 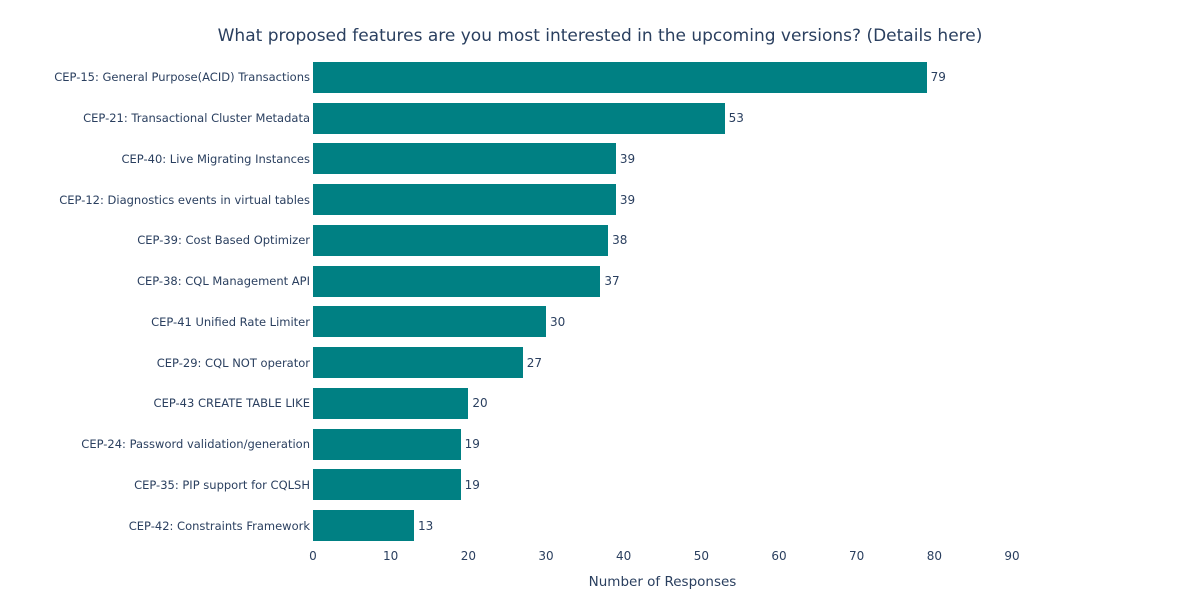 What do you see at coordinates (196, 118) in the screenshot?
I see `category-label: CEP-21: Transactional Cluster Metadata` at bounding box center [196, 118].